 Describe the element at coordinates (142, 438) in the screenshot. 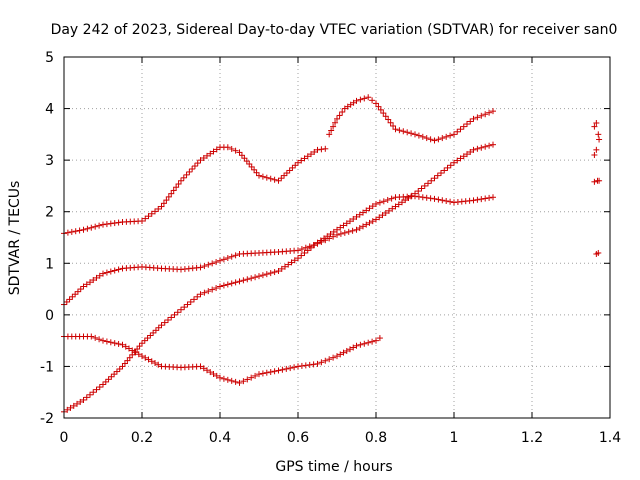

I see `x-tick-label: 0.2` at that location.